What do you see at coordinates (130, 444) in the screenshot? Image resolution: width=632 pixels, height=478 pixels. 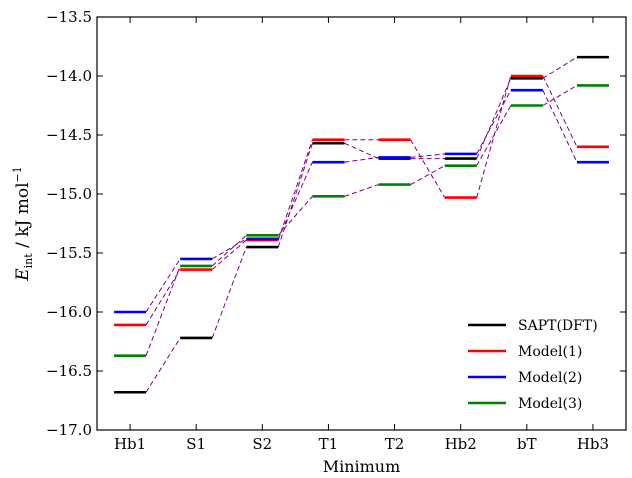 I see `x-tick-label: Hb1` at bounding box center [130, 444].